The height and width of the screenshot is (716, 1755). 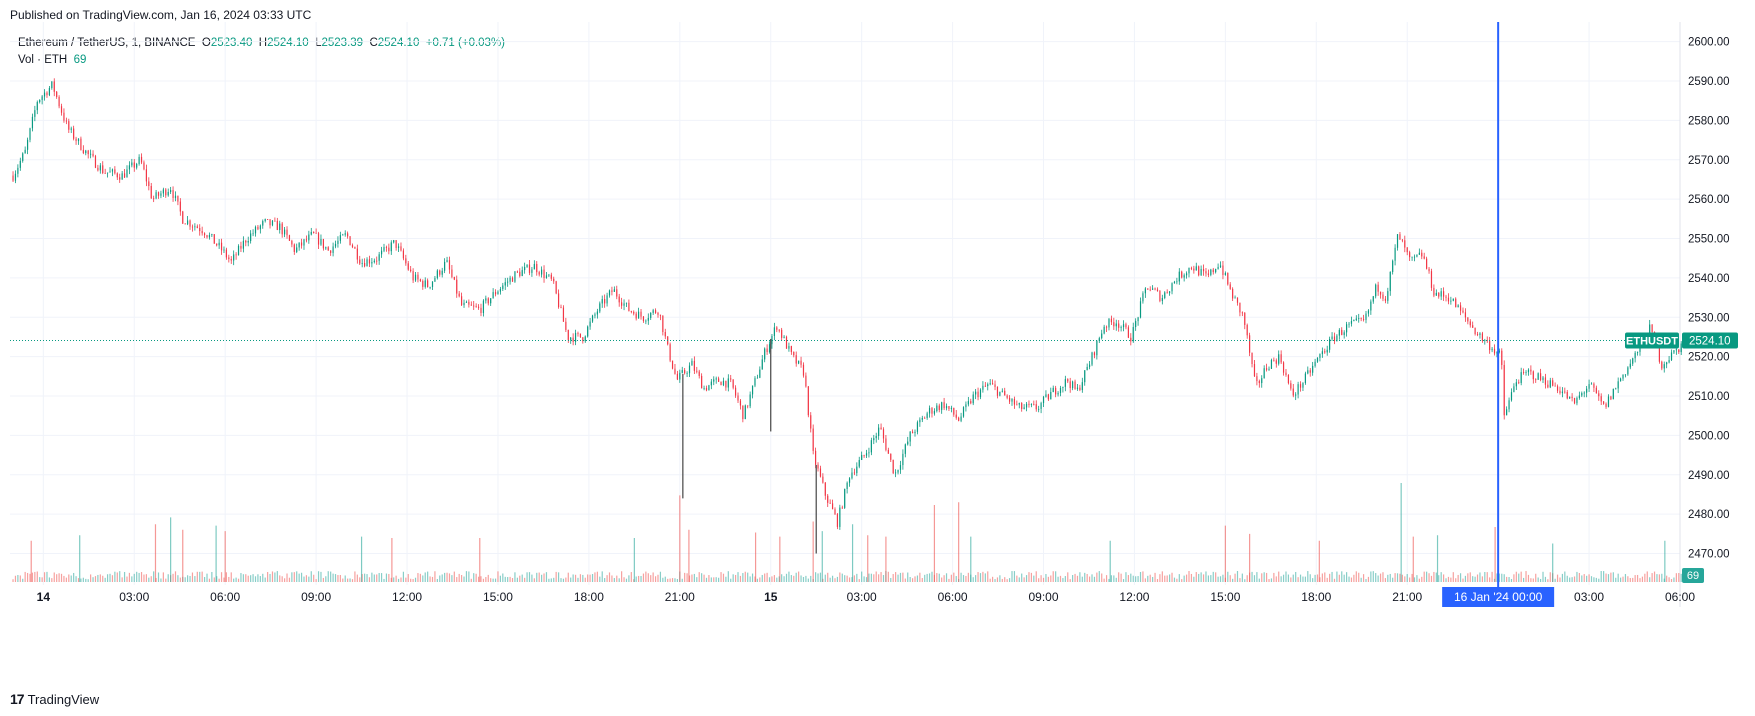 What do you see at coordinates (1709, 200) in the screenshot?
I see `y-tick-label: 2560.00` at bounding box center [1709, 200].